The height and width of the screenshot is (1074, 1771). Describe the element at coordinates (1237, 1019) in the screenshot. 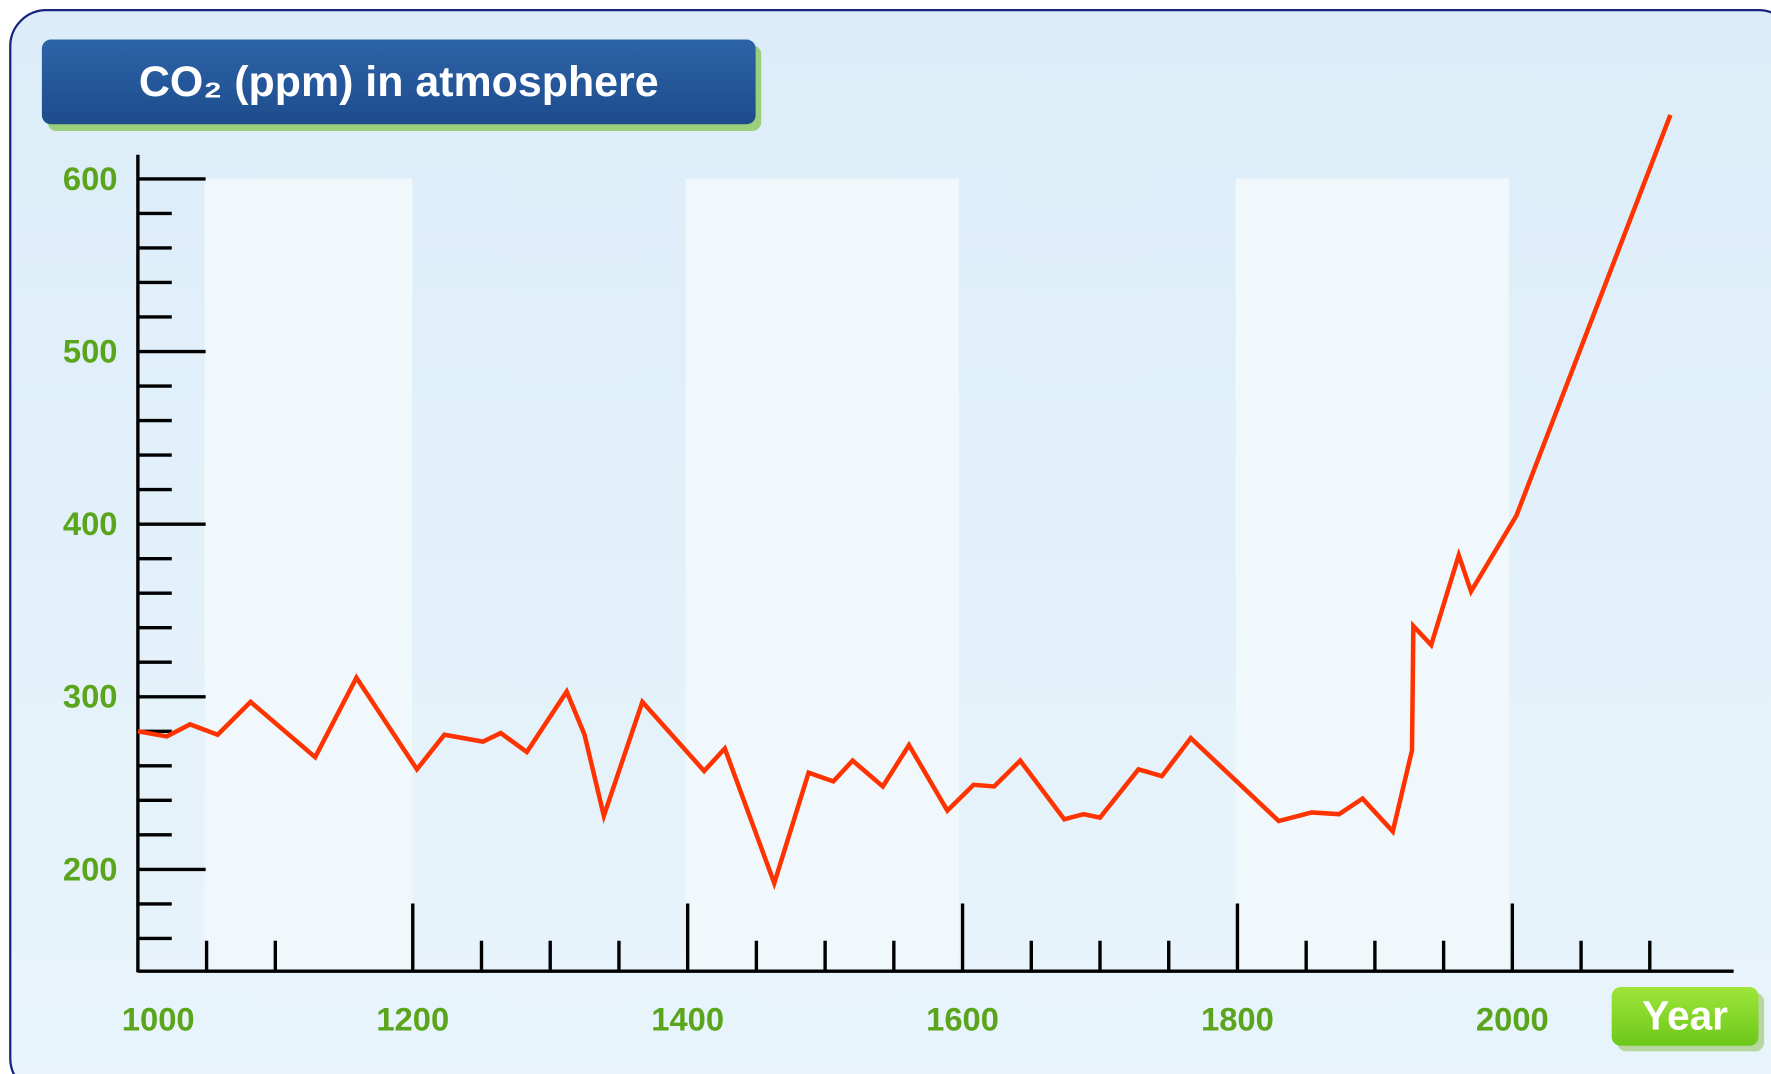

I see `x-tick-label: 1800` at that location.